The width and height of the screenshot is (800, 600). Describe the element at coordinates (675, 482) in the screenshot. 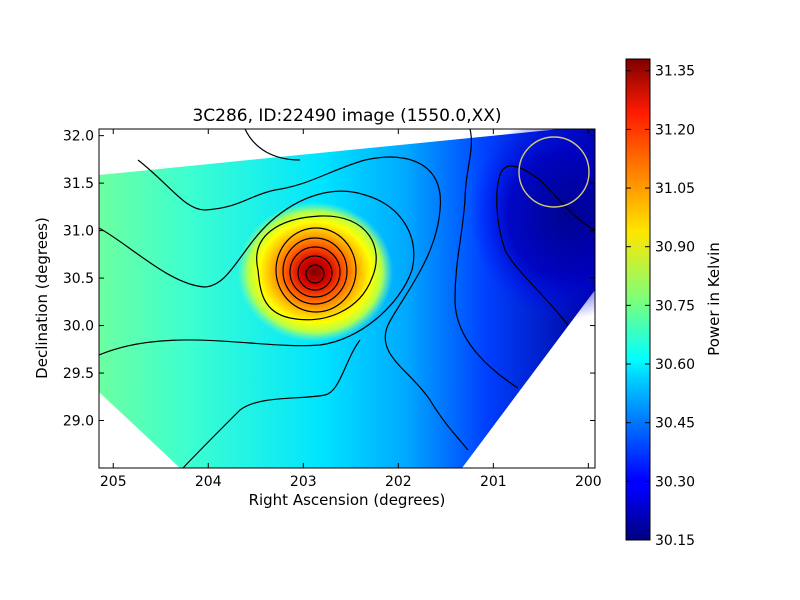

I see `colorbar-tick-label: 30.30` at that location.